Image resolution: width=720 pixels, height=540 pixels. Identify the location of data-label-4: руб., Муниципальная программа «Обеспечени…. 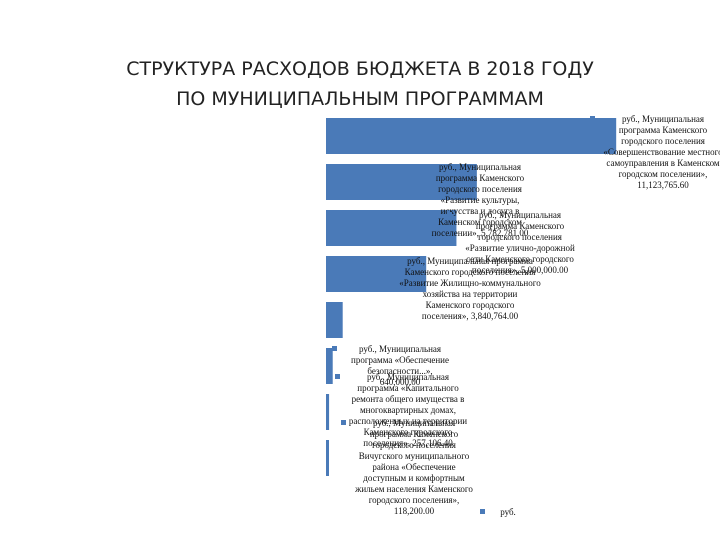
(390, 365).